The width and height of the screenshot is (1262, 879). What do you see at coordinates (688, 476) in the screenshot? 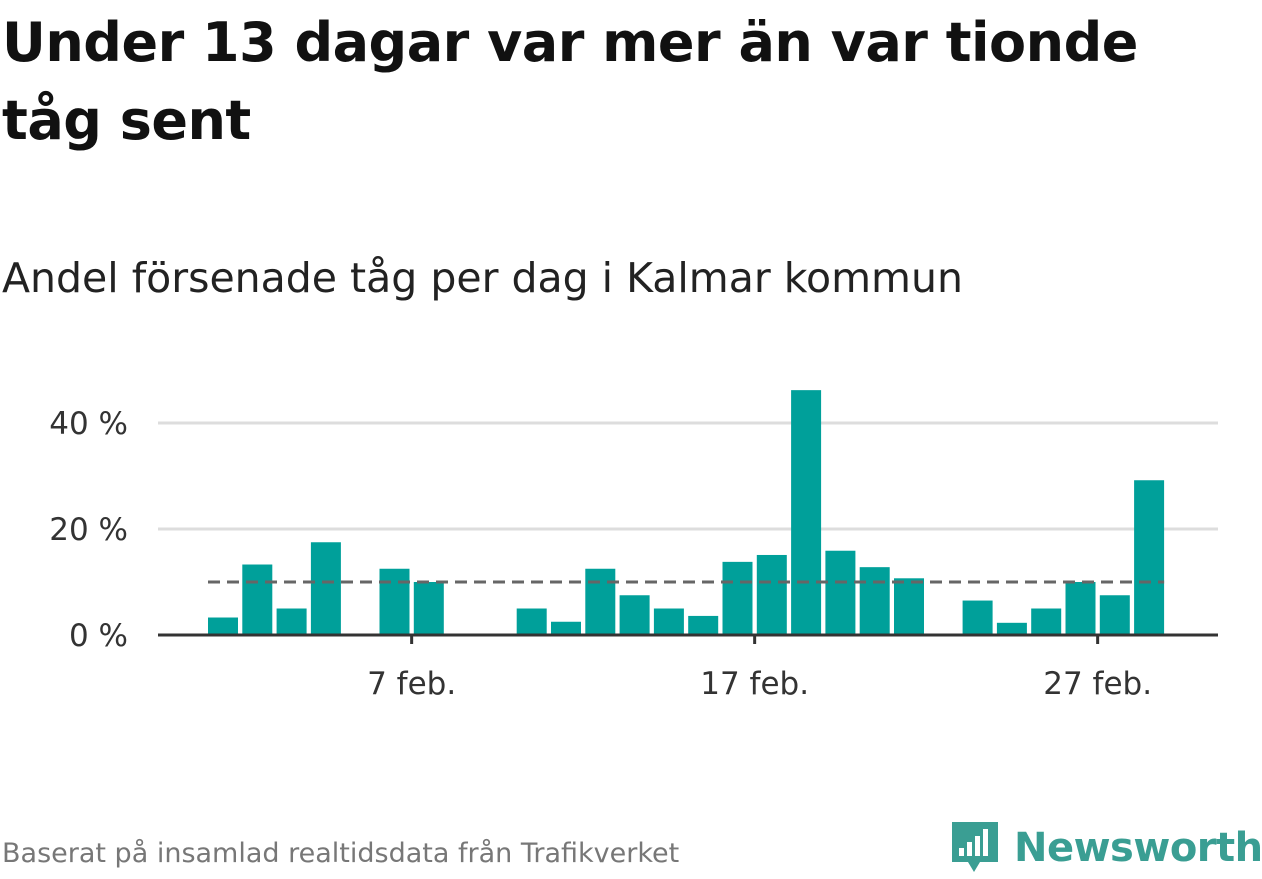
I see `gridlines` at bounding box center [688, 476].